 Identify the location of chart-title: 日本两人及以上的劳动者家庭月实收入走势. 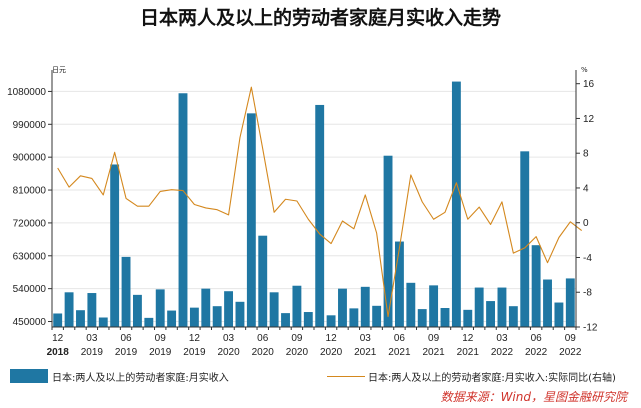
(320, 18).